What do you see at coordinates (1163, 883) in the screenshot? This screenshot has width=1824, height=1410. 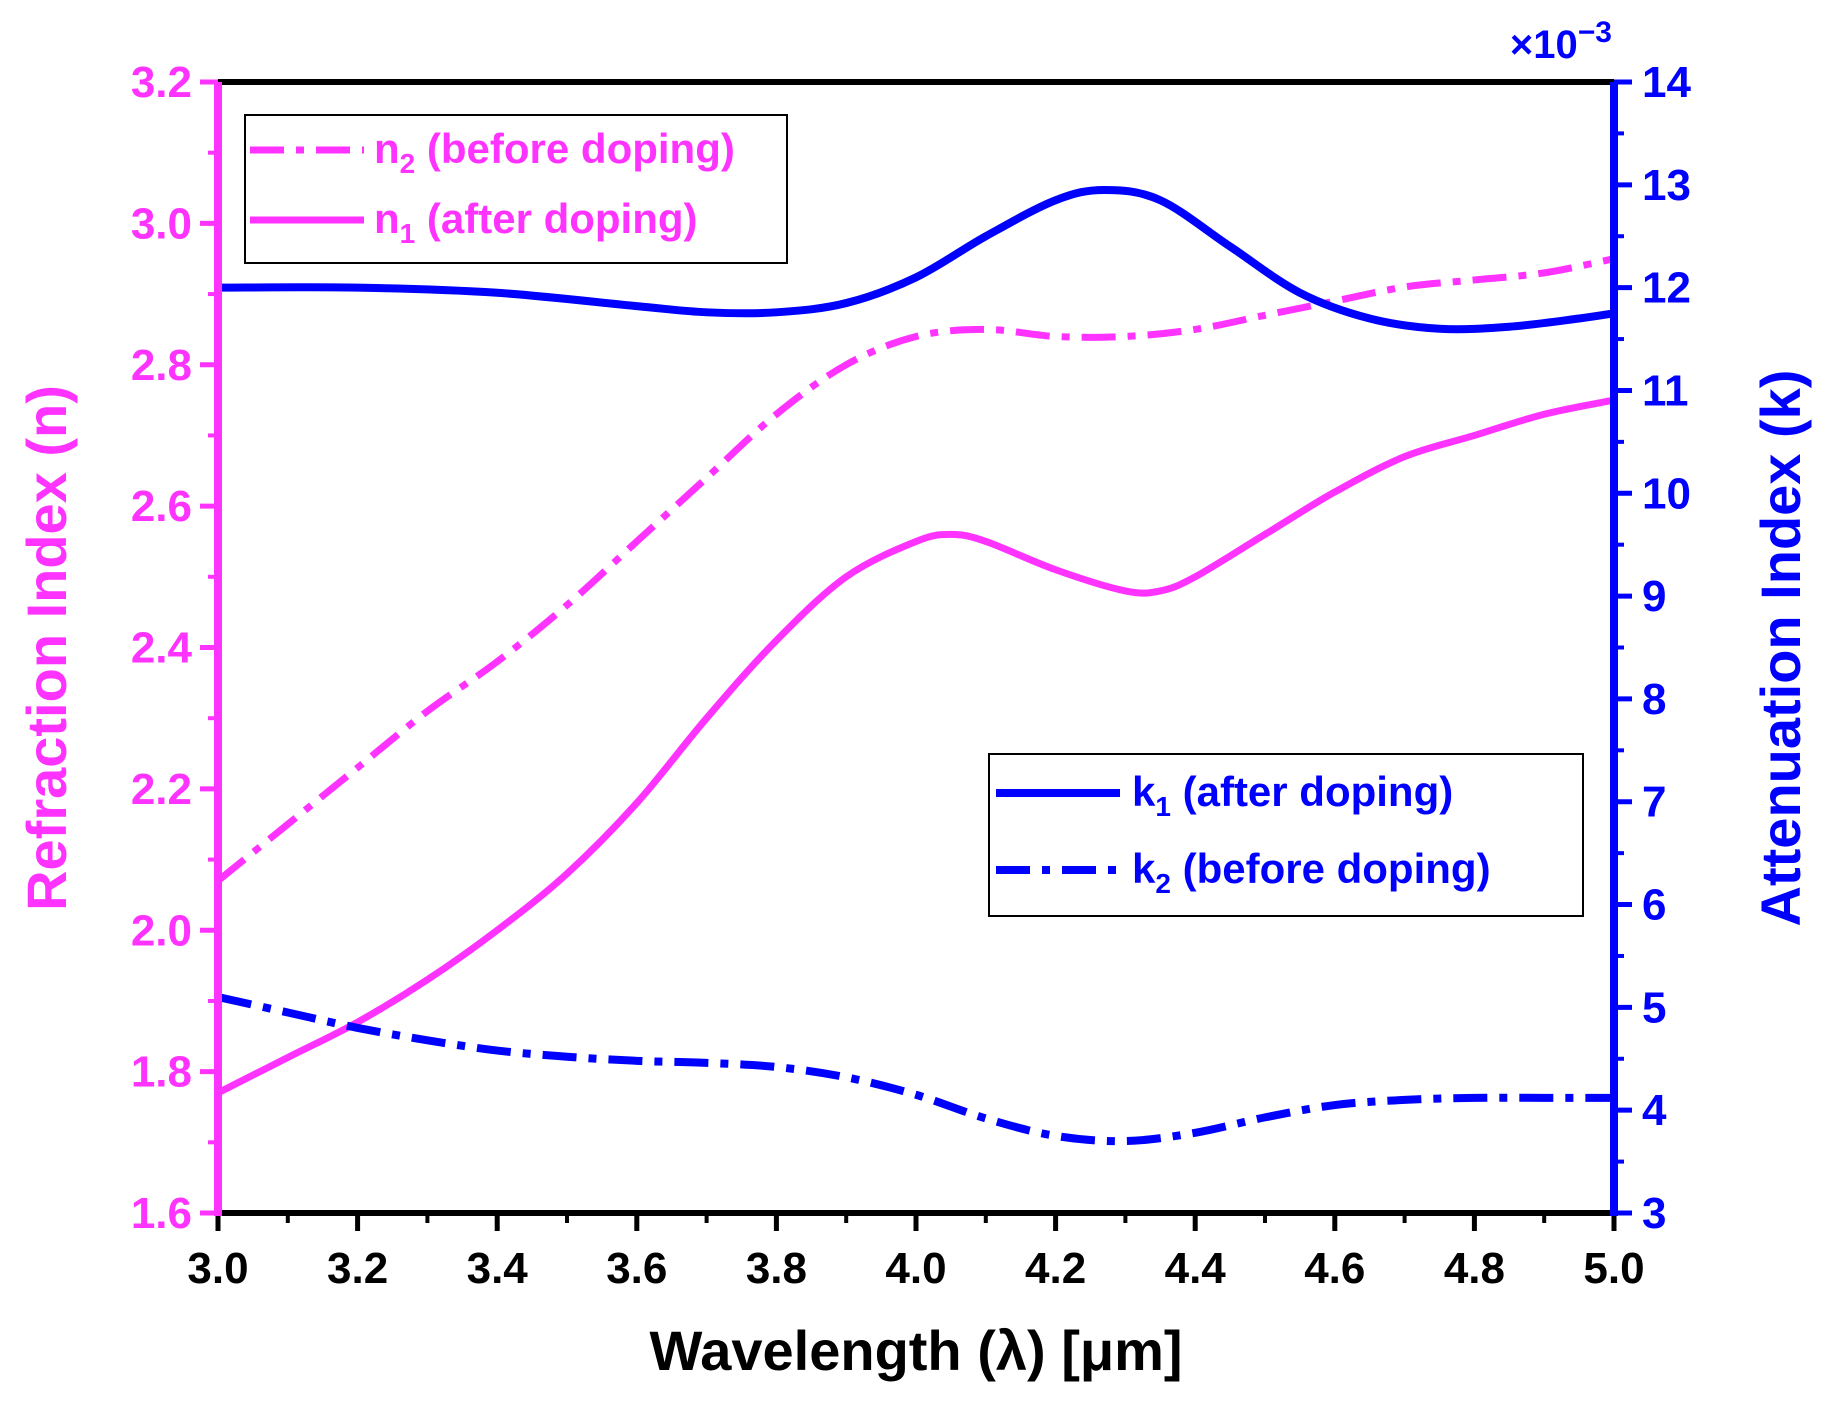 I see `legend-k2-sub: 2` at bounding box center [1163, 883].